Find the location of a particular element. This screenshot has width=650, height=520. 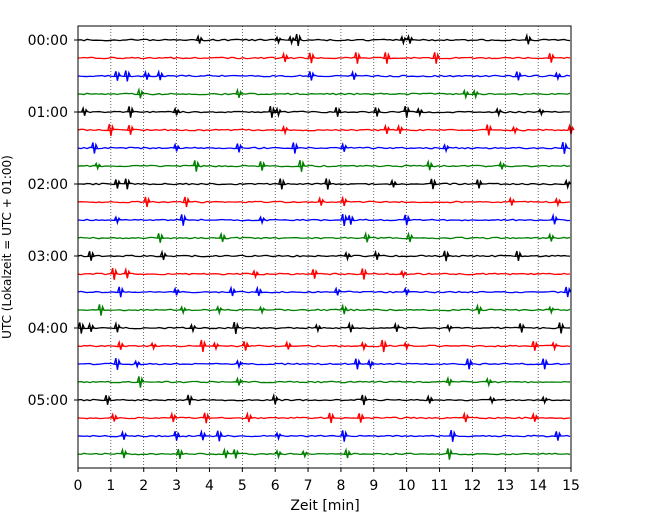

y-axis-label: UTC (Lokalzeit = UTC + 01:00) is located at coordinates (7, 247).